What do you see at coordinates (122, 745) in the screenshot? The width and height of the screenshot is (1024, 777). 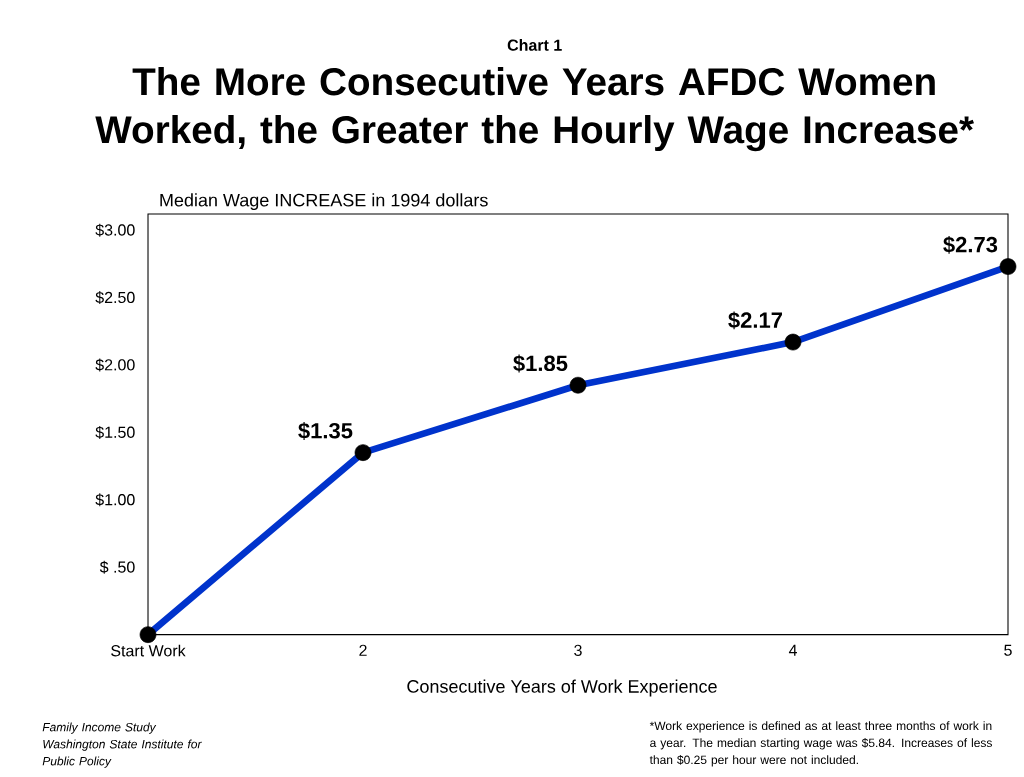 I see `text: Family Income Study Washington State Institute for Public Policy` at bounding box center [122, 745].